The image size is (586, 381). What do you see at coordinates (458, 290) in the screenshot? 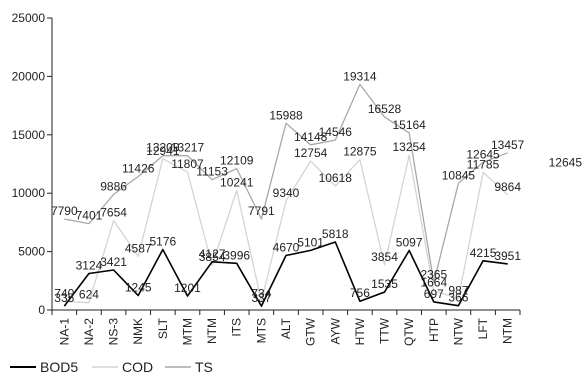
I see `data-label-cod: 987` at bounding box center [458, 290].